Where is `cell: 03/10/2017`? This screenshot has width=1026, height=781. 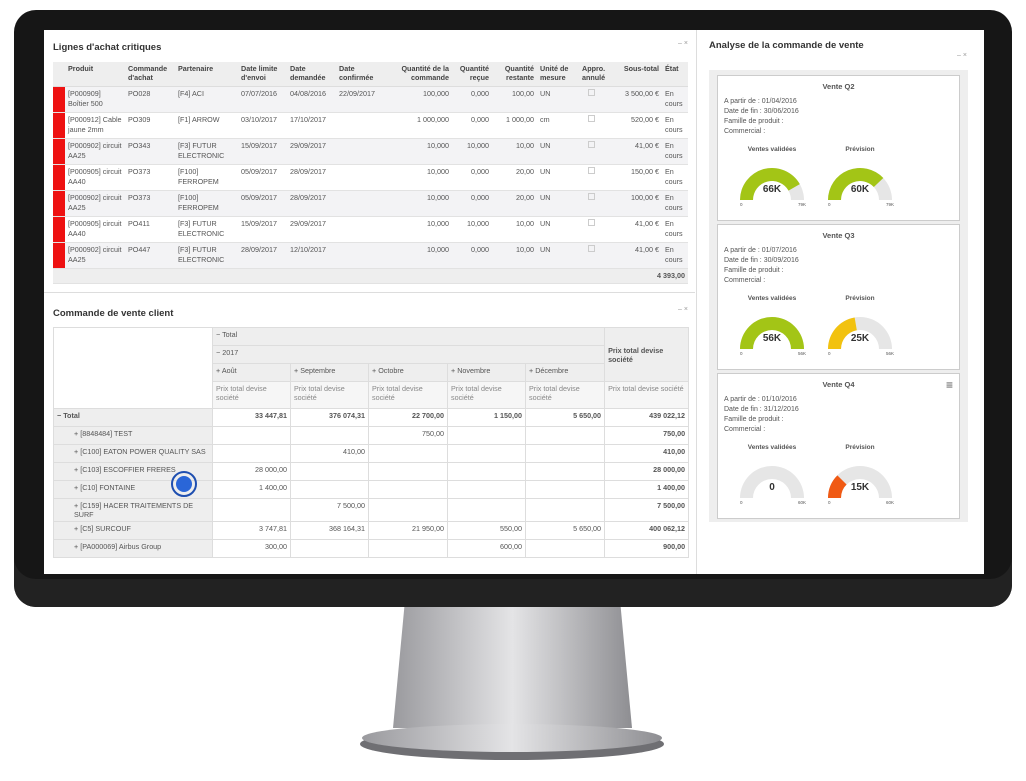 cell: 03/10/2017 is located at coordinates (262, 125).